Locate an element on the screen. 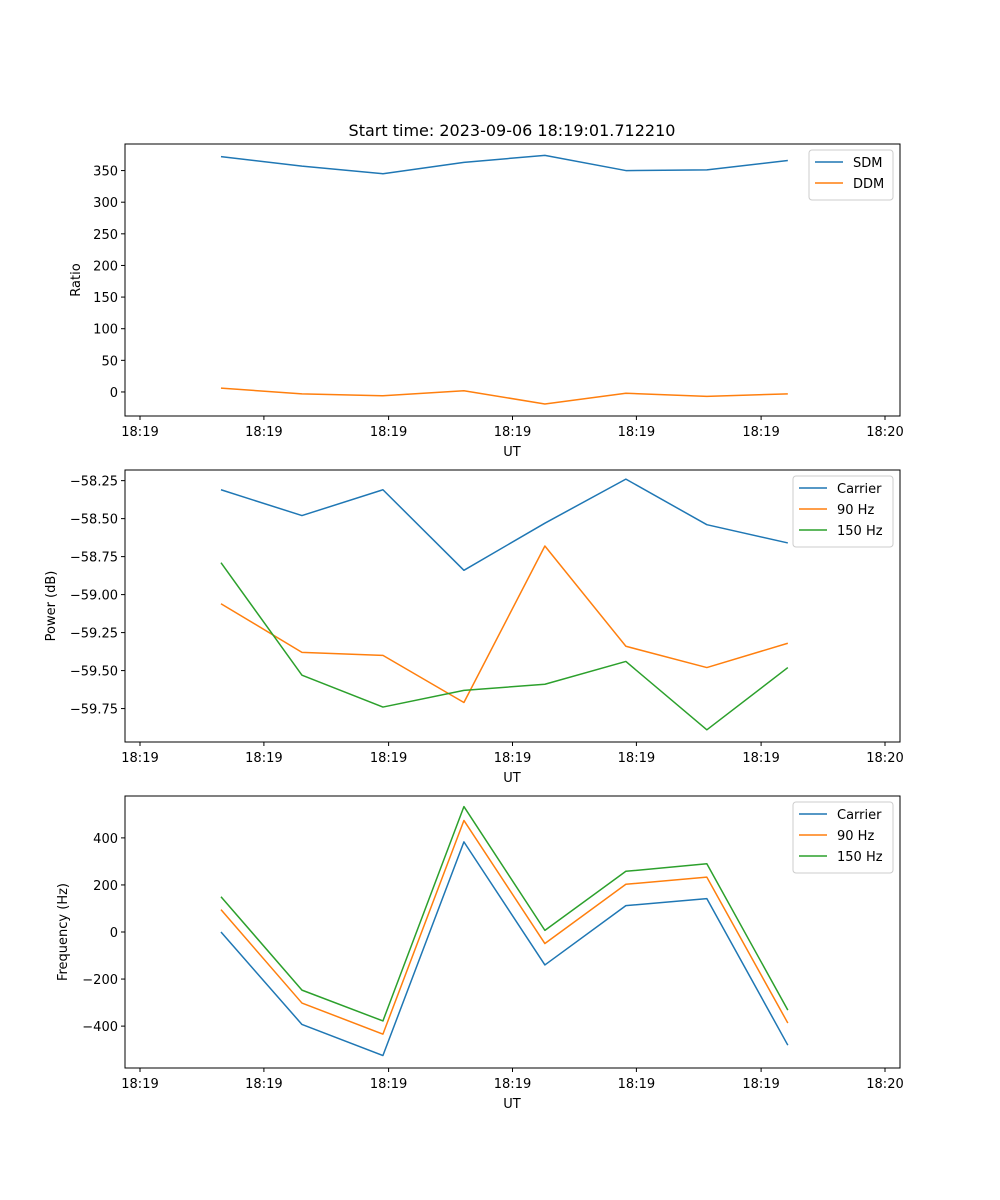  power-y-tick-label: −58.50 is located at coordinates (94, 520).